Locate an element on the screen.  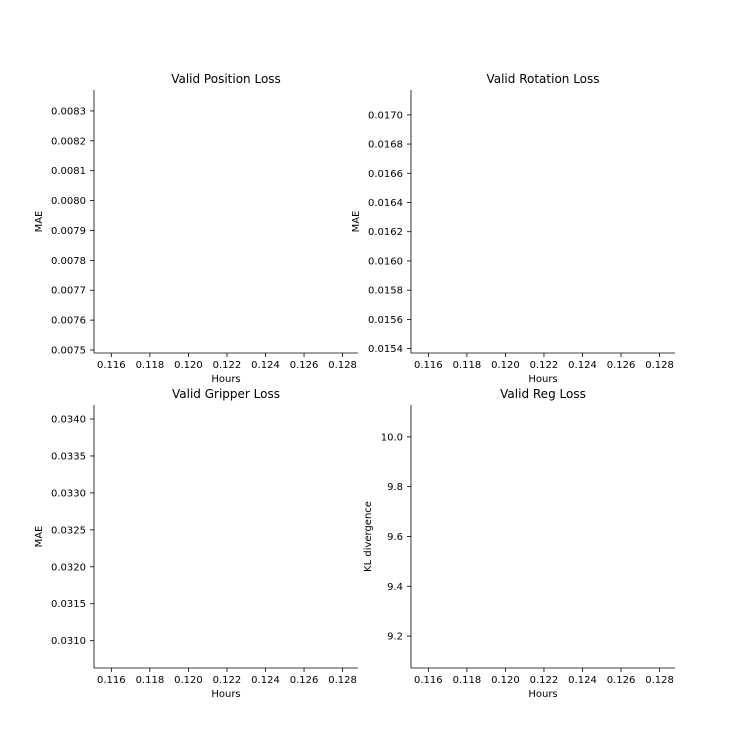
reg-loss-y-tick-label: 9.6 is located at coordinates (395, 537).